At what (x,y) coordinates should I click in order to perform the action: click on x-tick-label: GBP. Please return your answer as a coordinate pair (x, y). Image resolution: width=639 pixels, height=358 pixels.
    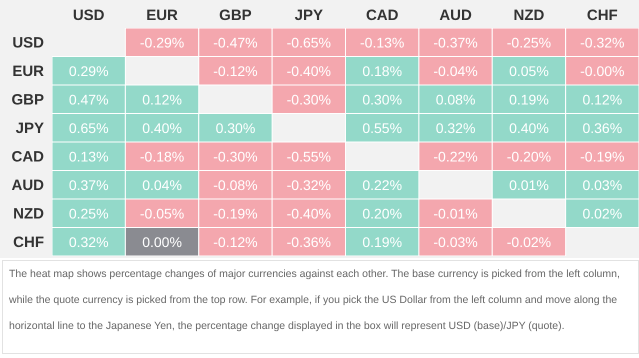
    Looking at the image, I should click on (235, 15).